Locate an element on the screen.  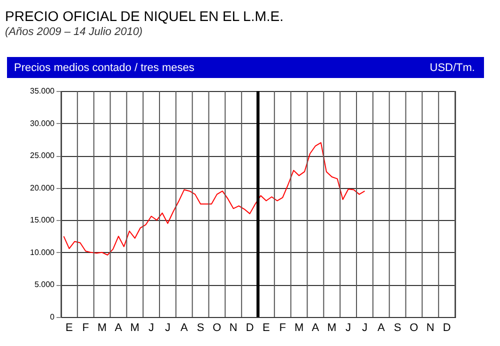
y-tick-label: 10.000 is located at coordinates (43, 252).